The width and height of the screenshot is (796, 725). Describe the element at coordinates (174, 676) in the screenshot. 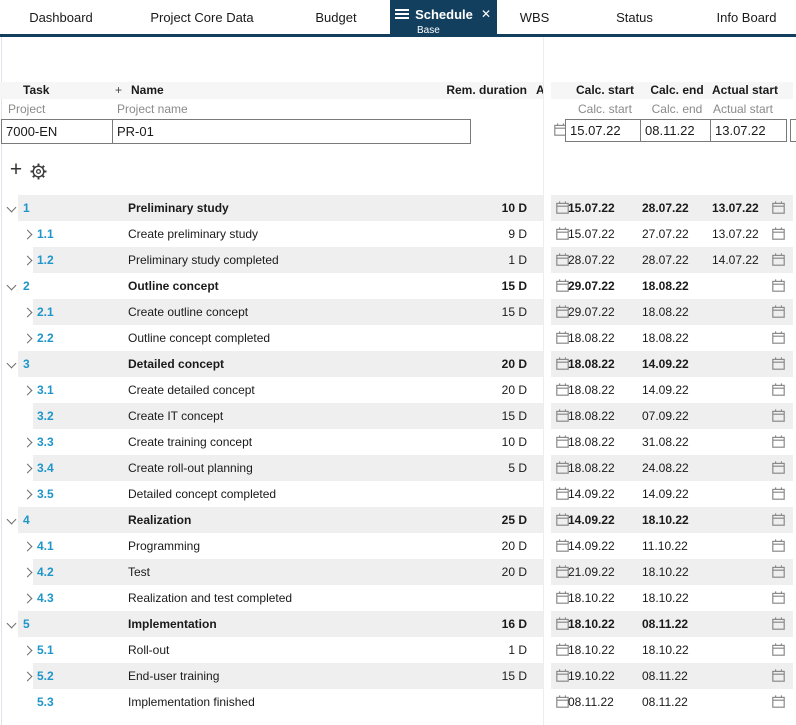

I see `task-name-cell: End-user training` at that location.